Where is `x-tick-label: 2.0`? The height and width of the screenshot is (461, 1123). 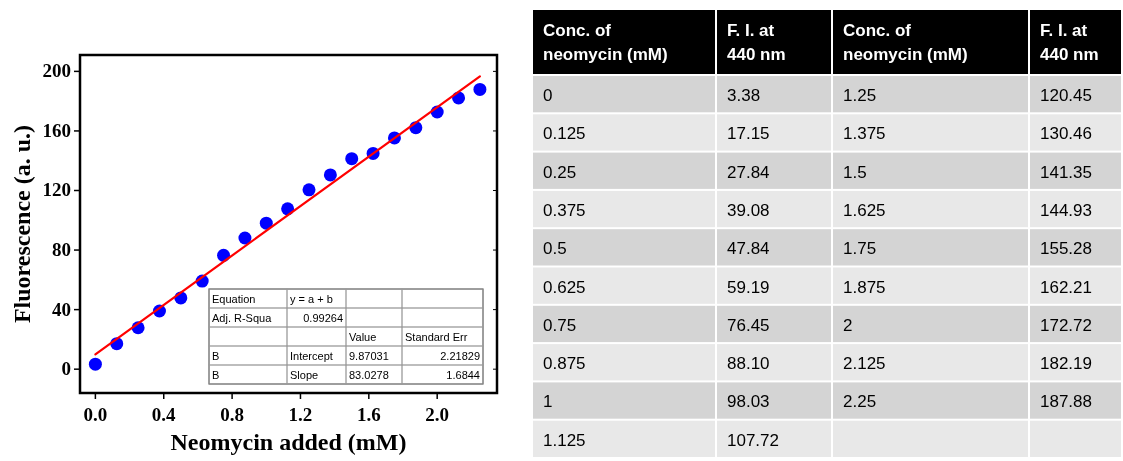
x-tick-label: 2.0 is located at coordinates (437, 414).